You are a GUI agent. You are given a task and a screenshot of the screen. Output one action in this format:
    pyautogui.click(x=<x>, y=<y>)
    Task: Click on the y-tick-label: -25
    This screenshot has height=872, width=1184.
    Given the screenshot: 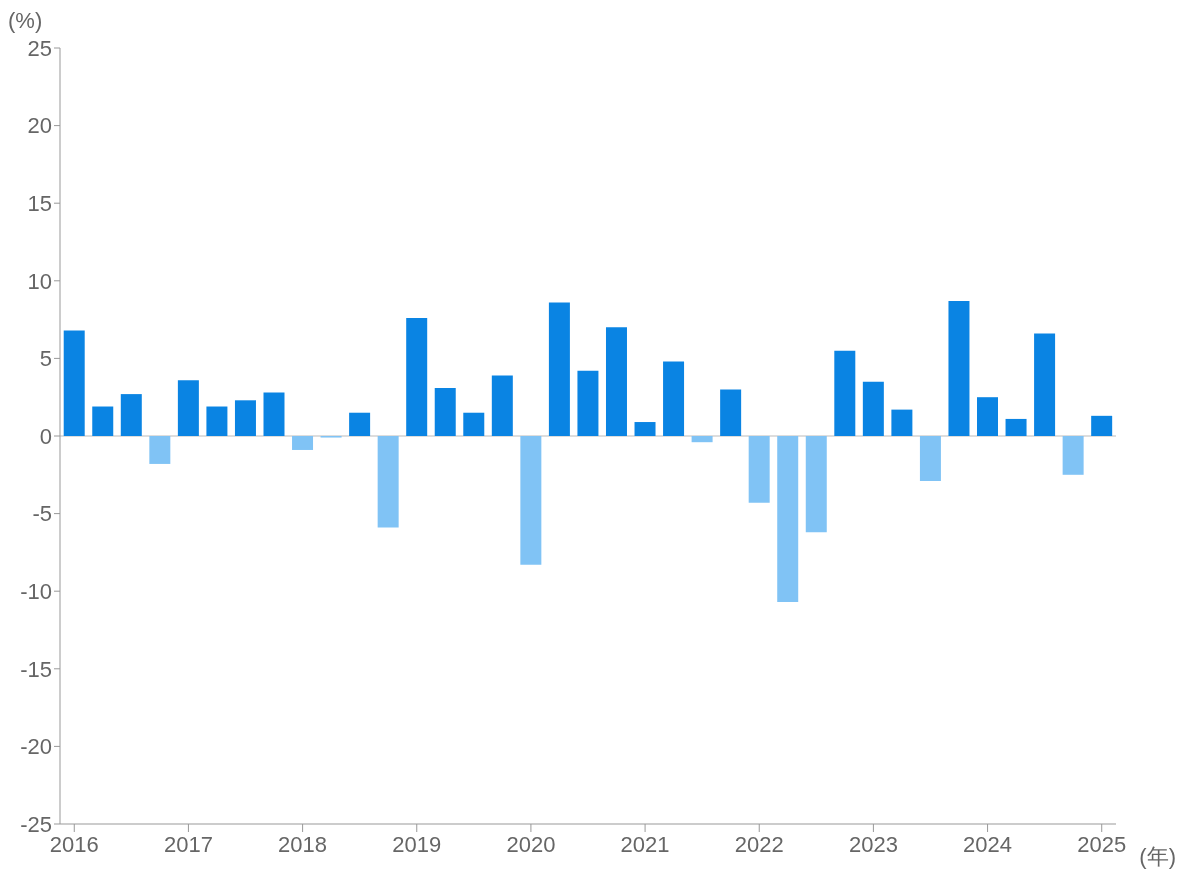 What is the action you would take?
    pyautogui.click(x=36, y=824)
    